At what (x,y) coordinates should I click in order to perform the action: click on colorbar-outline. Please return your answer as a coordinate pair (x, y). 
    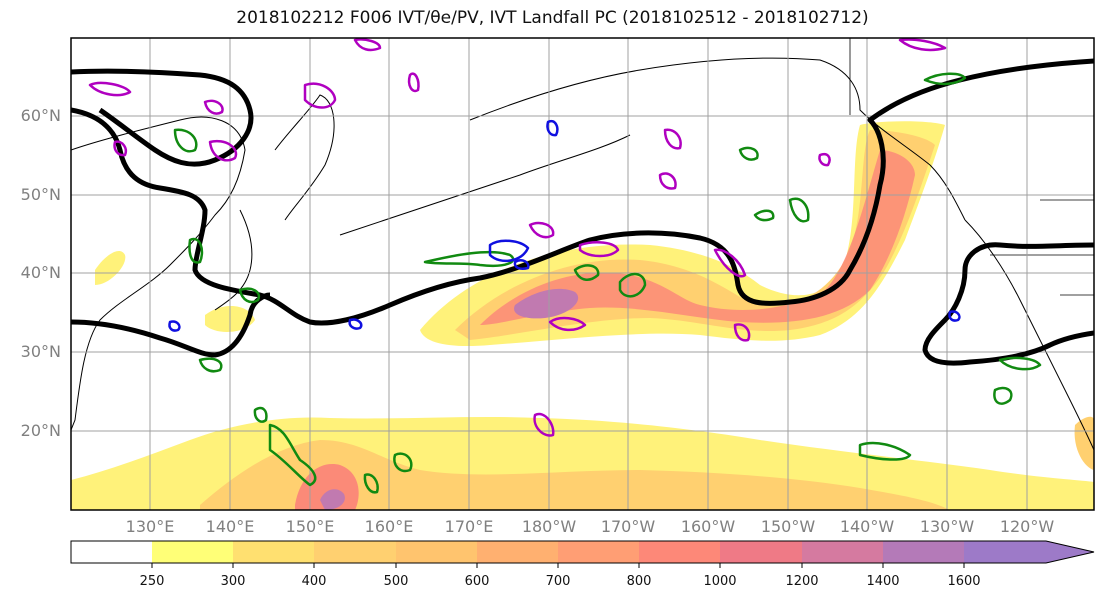
    Looking at the image, I should click on (582, 552).